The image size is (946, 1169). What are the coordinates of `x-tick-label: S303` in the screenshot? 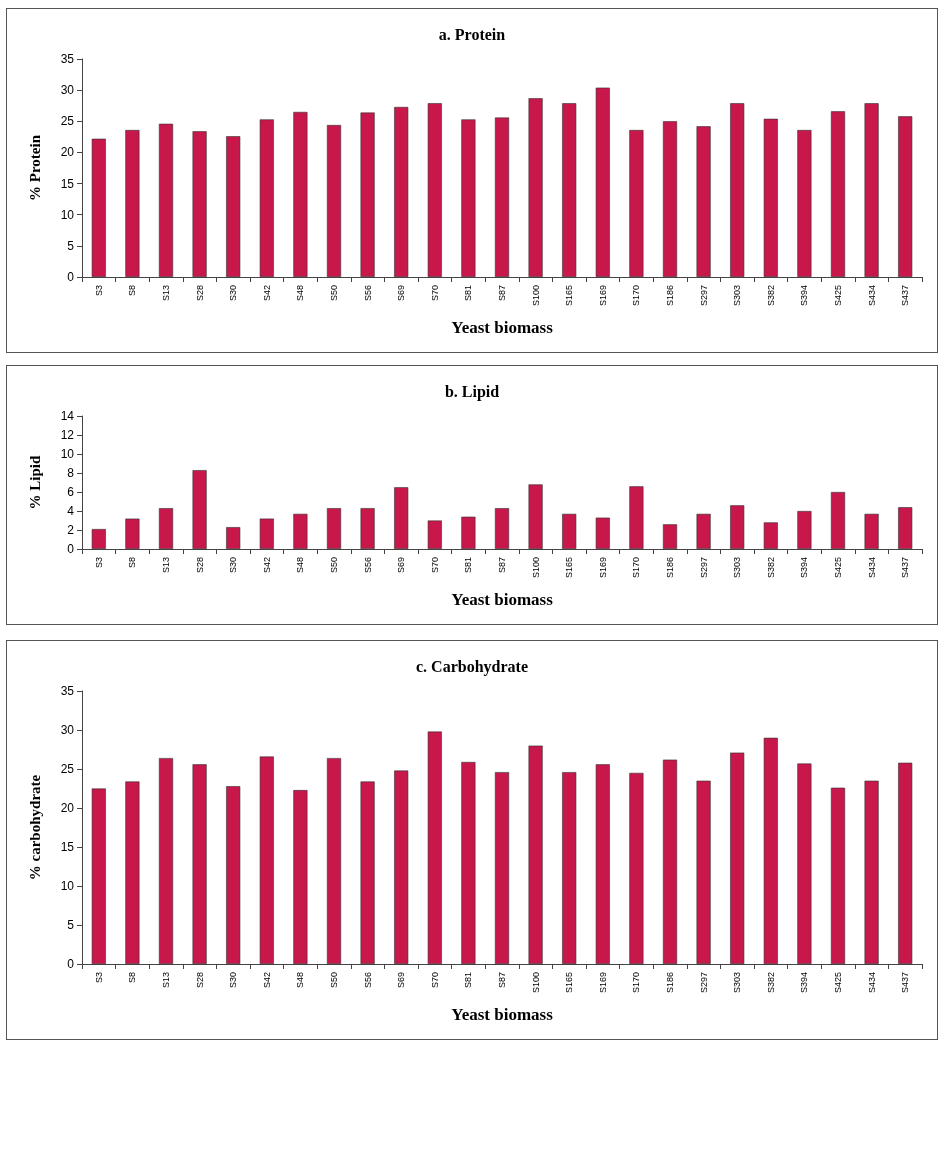 It's located at (737, 296).